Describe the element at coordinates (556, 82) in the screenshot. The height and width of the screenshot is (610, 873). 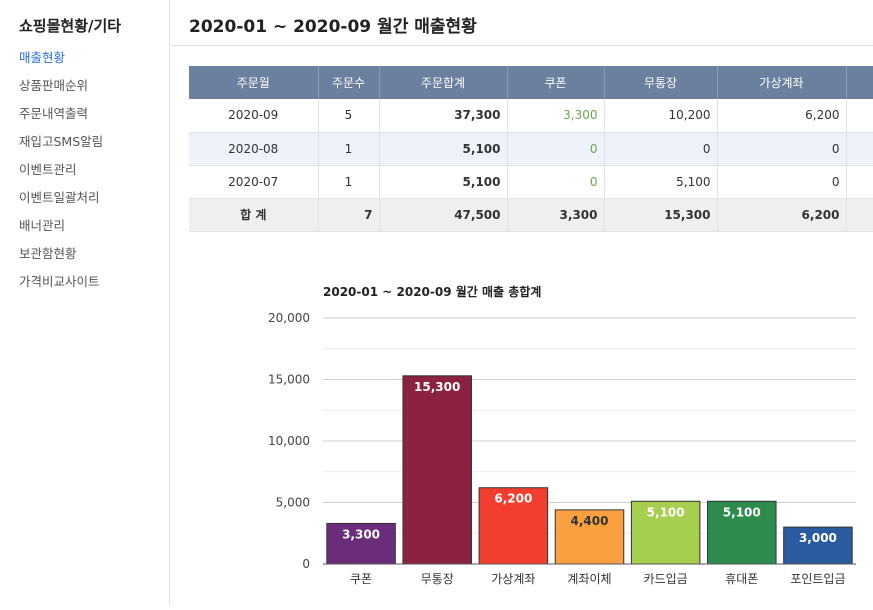
I see `col-header-coupon: 쿠폰` at that location.